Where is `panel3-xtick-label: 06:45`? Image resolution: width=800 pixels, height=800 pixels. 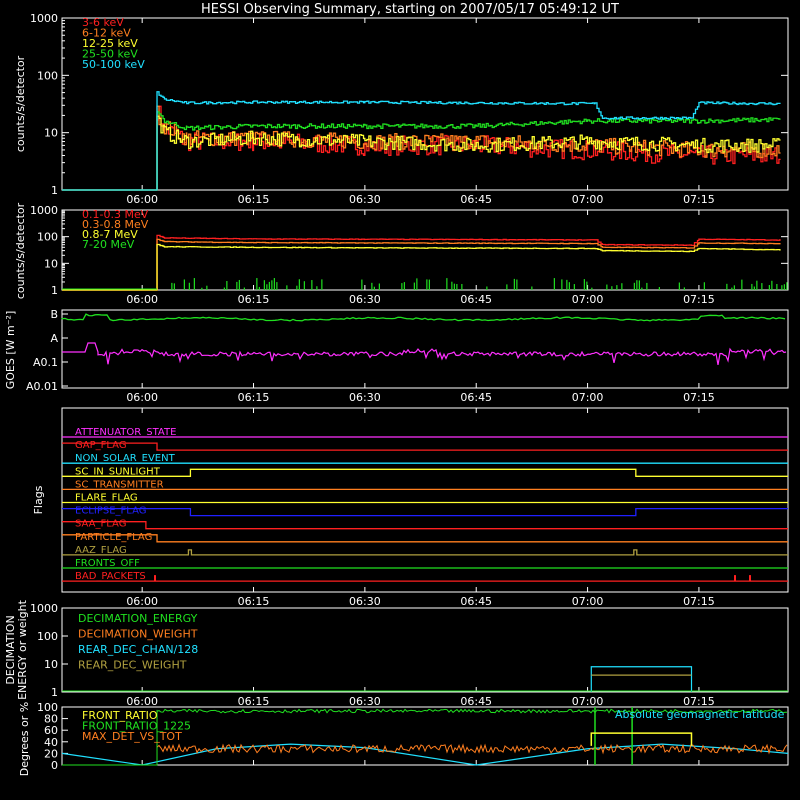
panel3-xtick-label: 06:45 is located at coordinates (476, 397).